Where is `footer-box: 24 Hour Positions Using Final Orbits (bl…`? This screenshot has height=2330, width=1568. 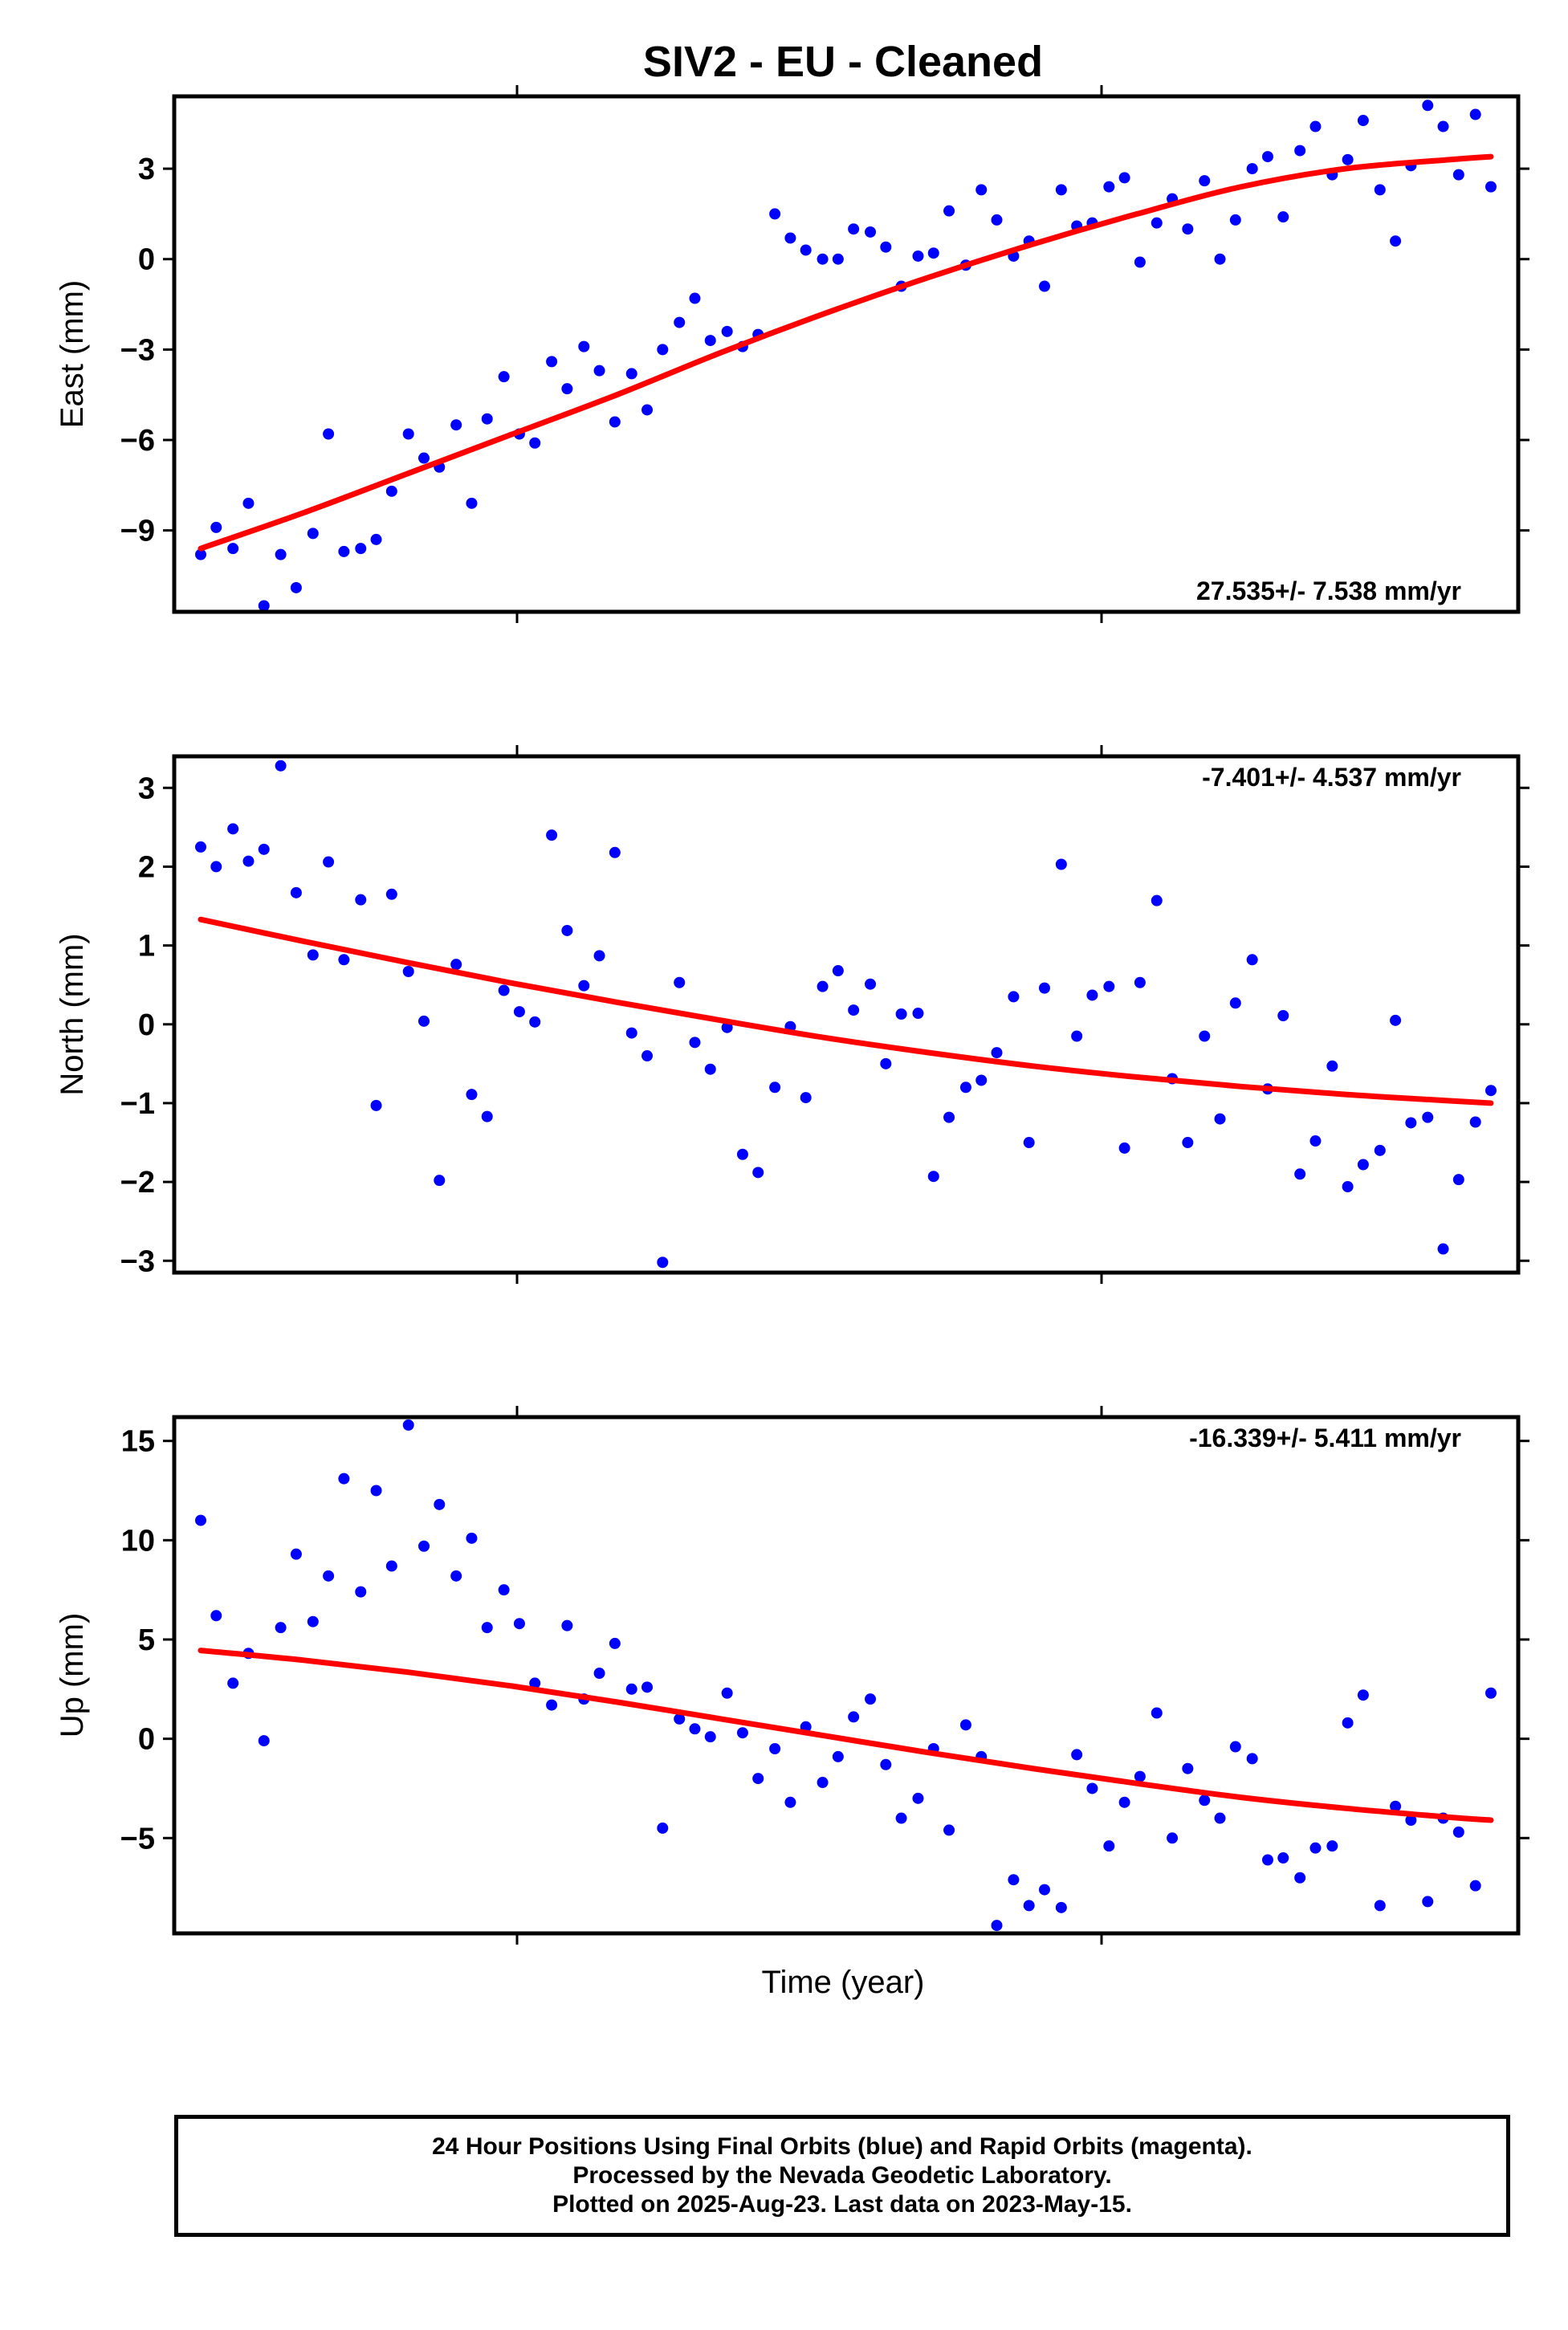
footer-box: 24 Hour Positions Using Final Orbits (bl… is located at coordinates (842, 2176).